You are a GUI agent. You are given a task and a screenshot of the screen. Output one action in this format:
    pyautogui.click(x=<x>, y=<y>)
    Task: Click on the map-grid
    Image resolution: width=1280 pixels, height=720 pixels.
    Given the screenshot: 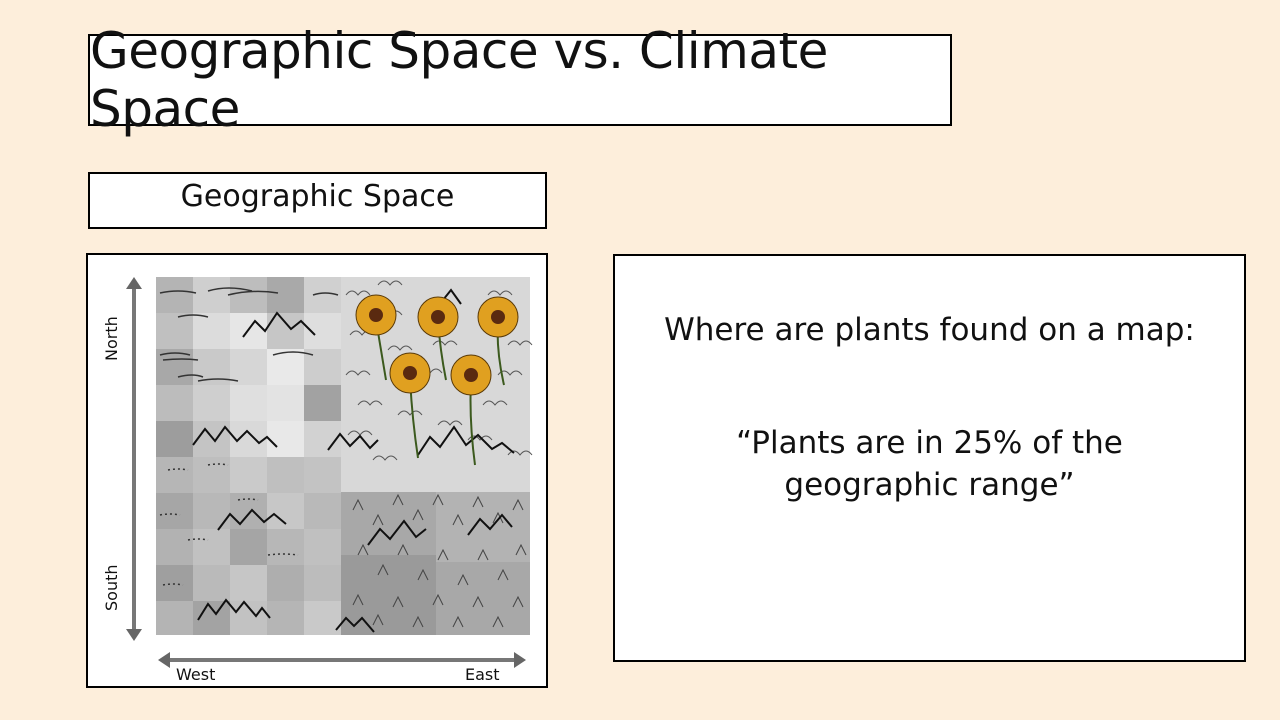 What is the action you would take?
    pyautogui.click(x=343, y=456)
    